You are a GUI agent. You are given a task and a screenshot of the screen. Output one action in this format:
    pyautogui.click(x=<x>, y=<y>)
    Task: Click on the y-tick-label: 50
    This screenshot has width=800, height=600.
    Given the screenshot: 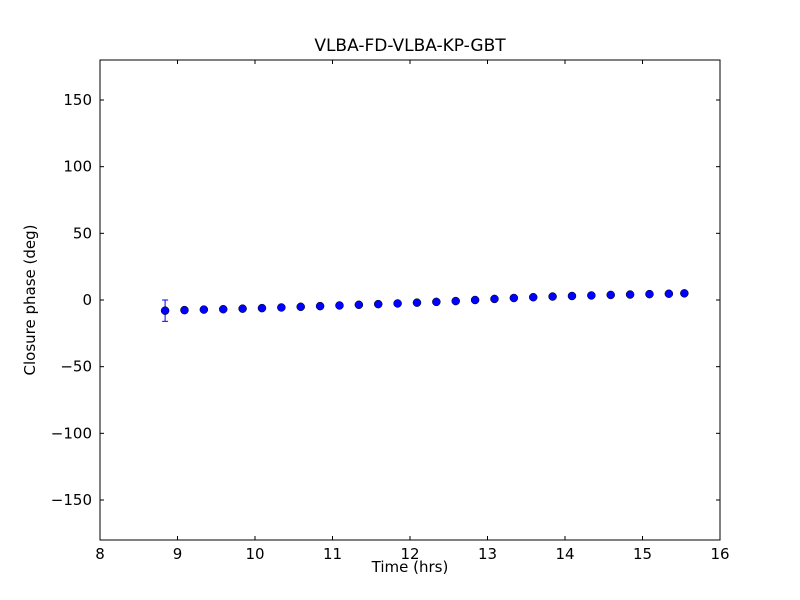 What is the action you would take?
    pyautogui.click(x=82, y=233)
    